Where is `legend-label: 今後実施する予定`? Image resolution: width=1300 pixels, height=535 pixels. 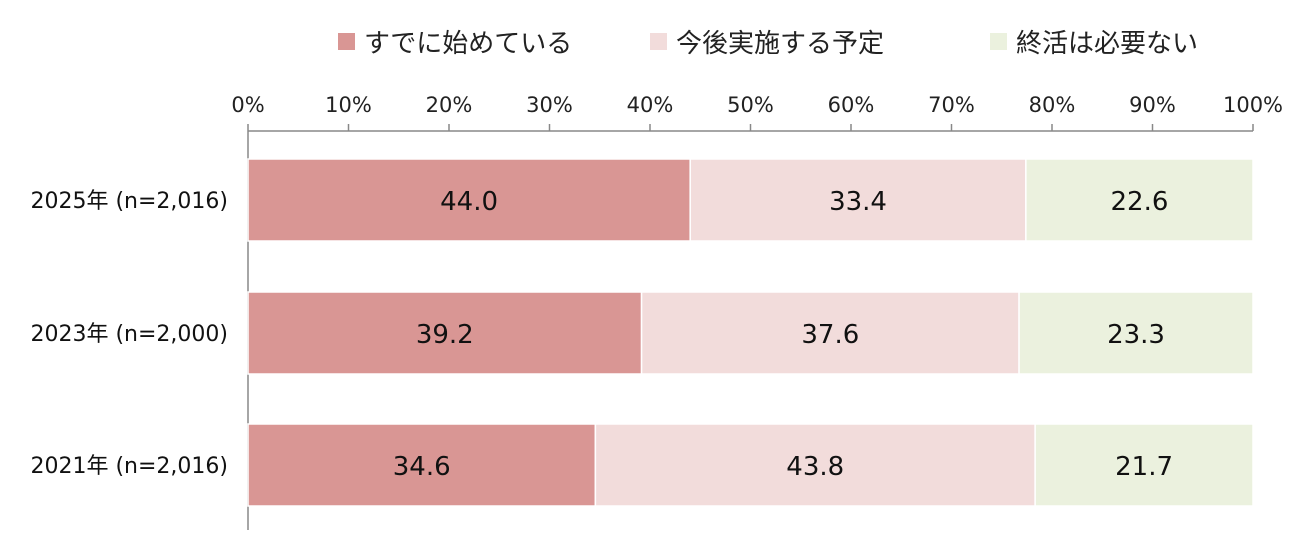
legend-label: 今後実施する予定 is located at coordinates (780, 44).